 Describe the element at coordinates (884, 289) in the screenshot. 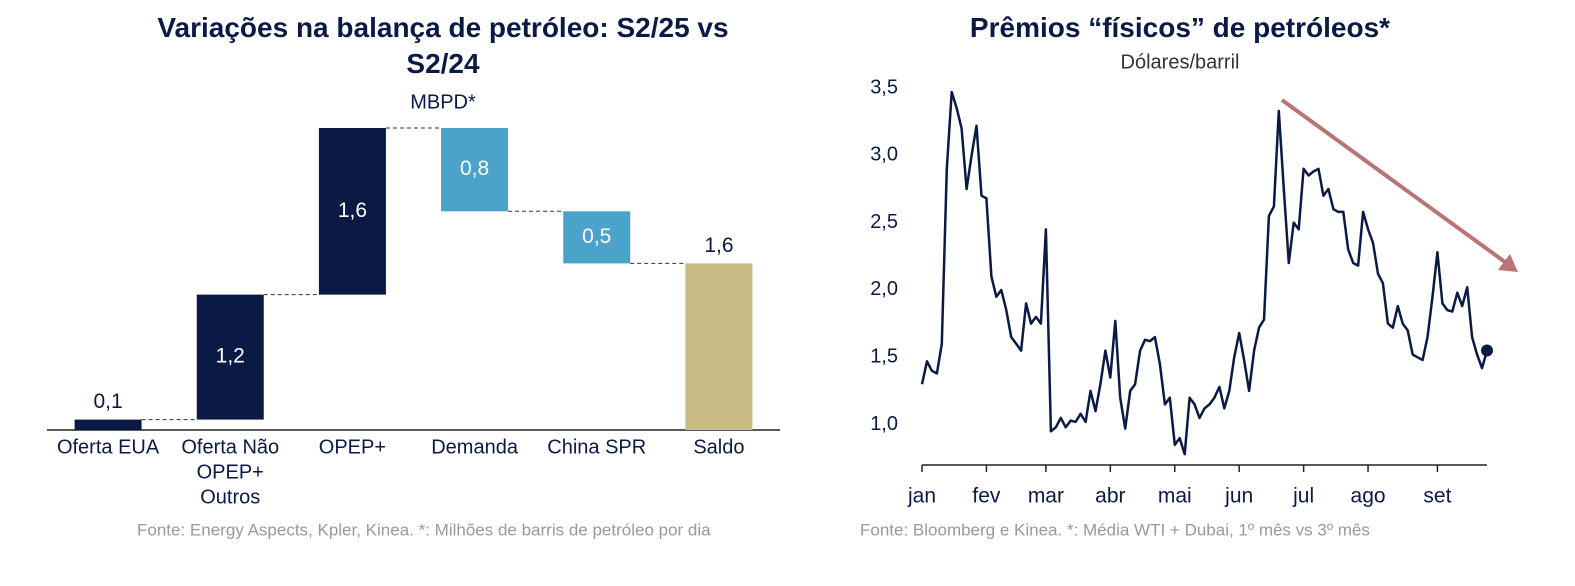

I see `y-tick-label: 2,0` at that location.